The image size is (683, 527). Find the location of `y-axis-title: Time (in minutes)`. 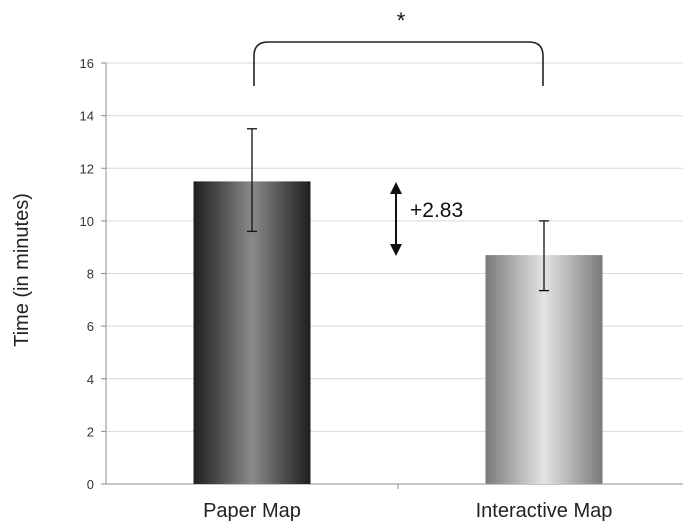

y-axis-title: Time (in minutes) is located at coordinates (22, 270).